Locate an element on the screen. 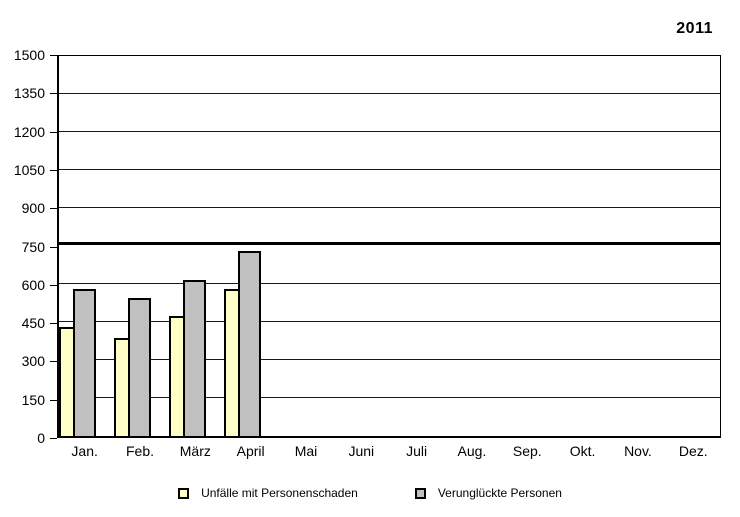 Image resolution: width=740 pixels, height=517 pixels. y-tick-label-0: 0 is located at coordinates (41, 438).